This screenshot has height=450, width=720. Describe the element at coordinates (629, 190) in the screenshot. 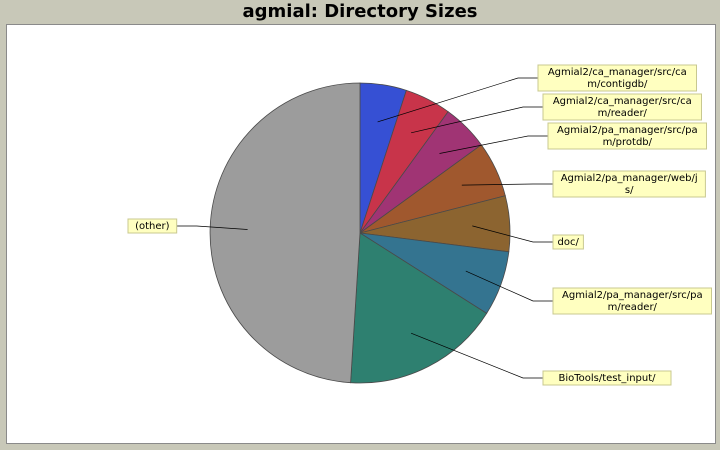

I see `slice-label-line: s/` at that location.